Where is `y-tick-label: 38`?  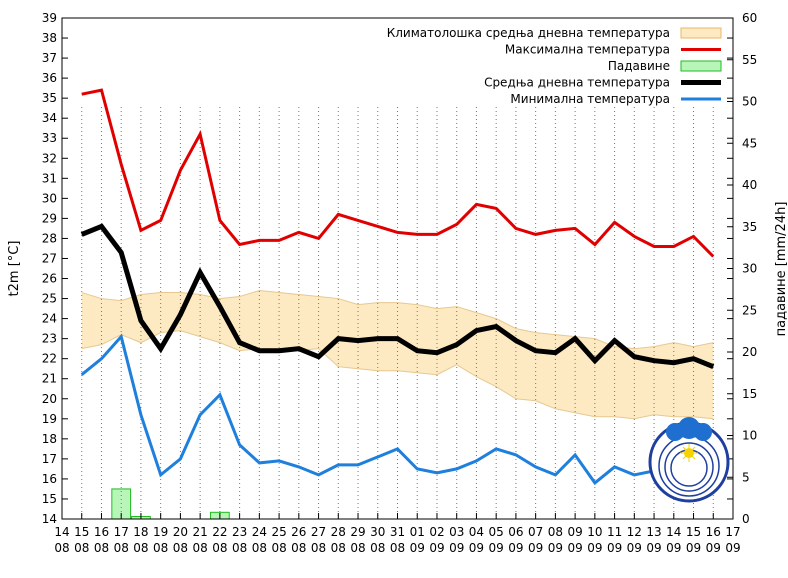
y-tick-label: 38 is located at coordinates (49, 38).